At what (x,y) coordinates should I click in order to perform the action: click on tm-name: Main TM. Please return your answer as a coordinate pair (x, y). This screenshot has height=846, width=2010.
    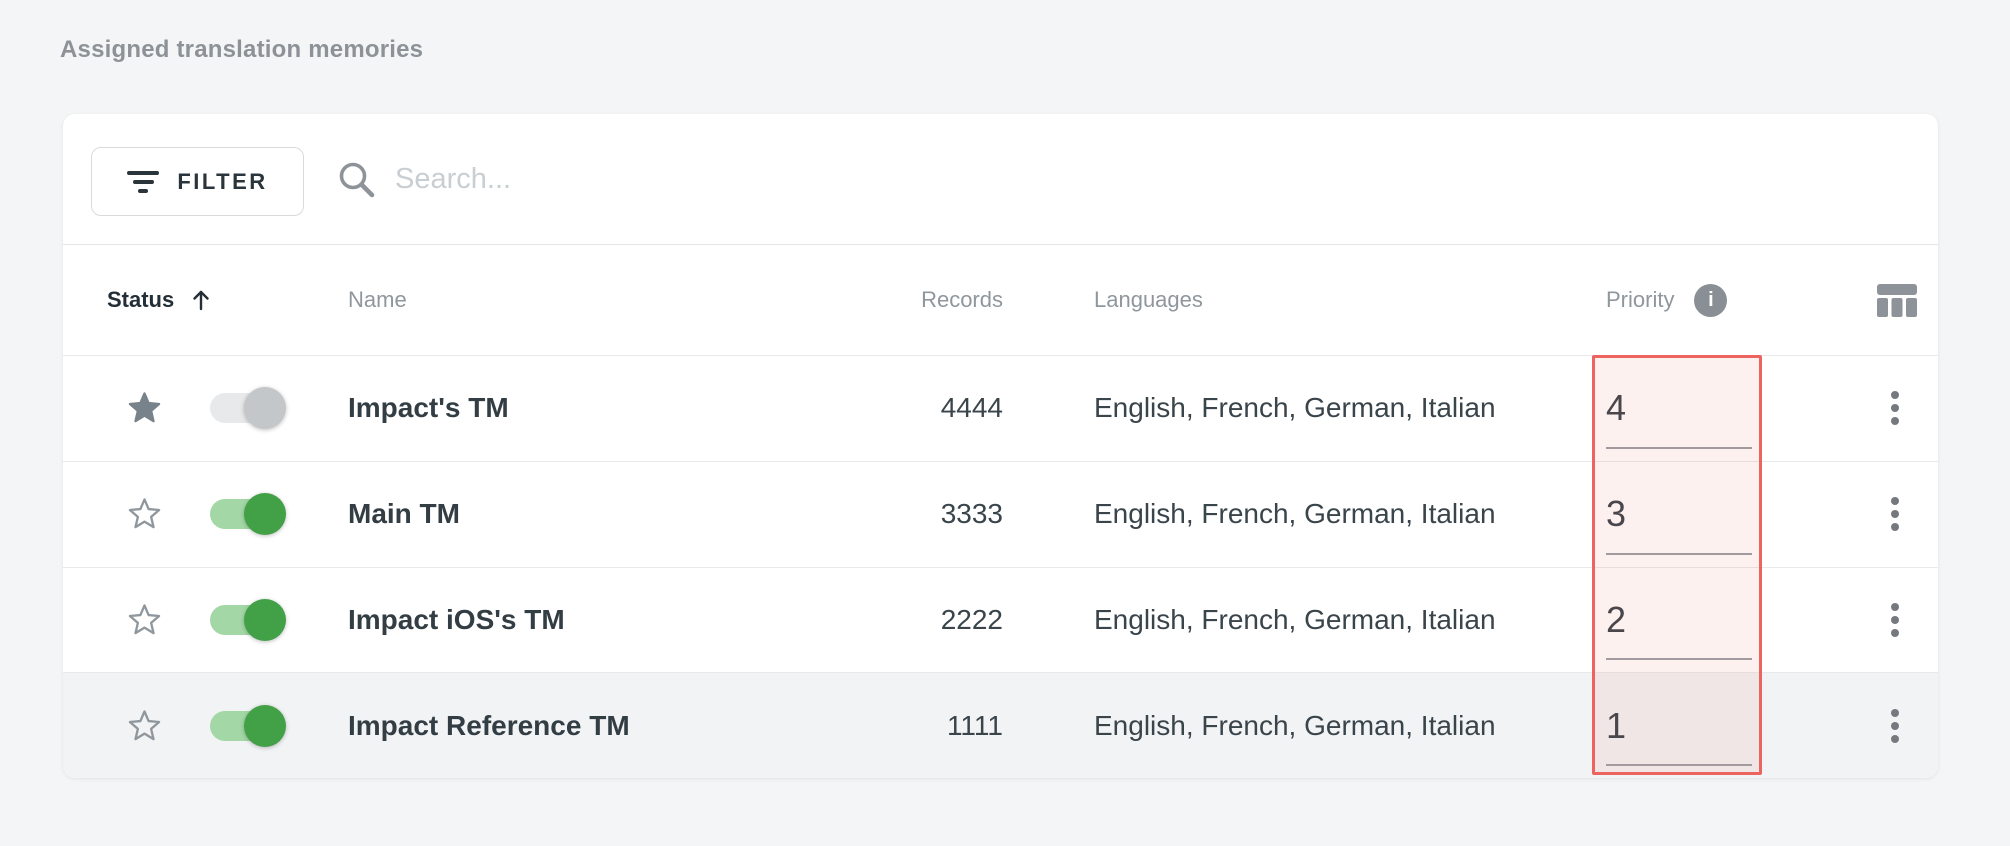
    Looking at the image, I should click on (404, 514).